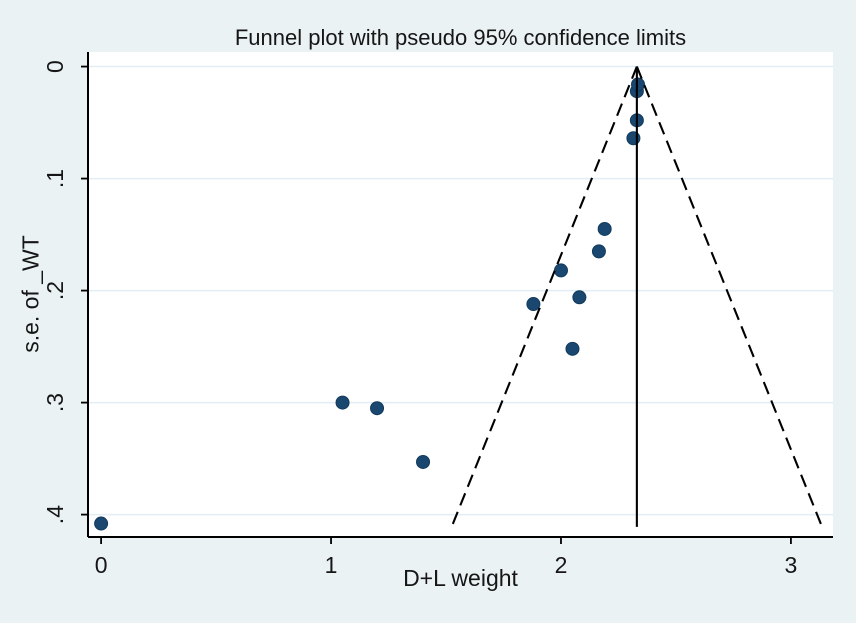 The width and height of the screenshot is (856, 623). Describe the element at coordinates (561, 565) in the screenshot. I see `x-tick-label: 2` at that location.